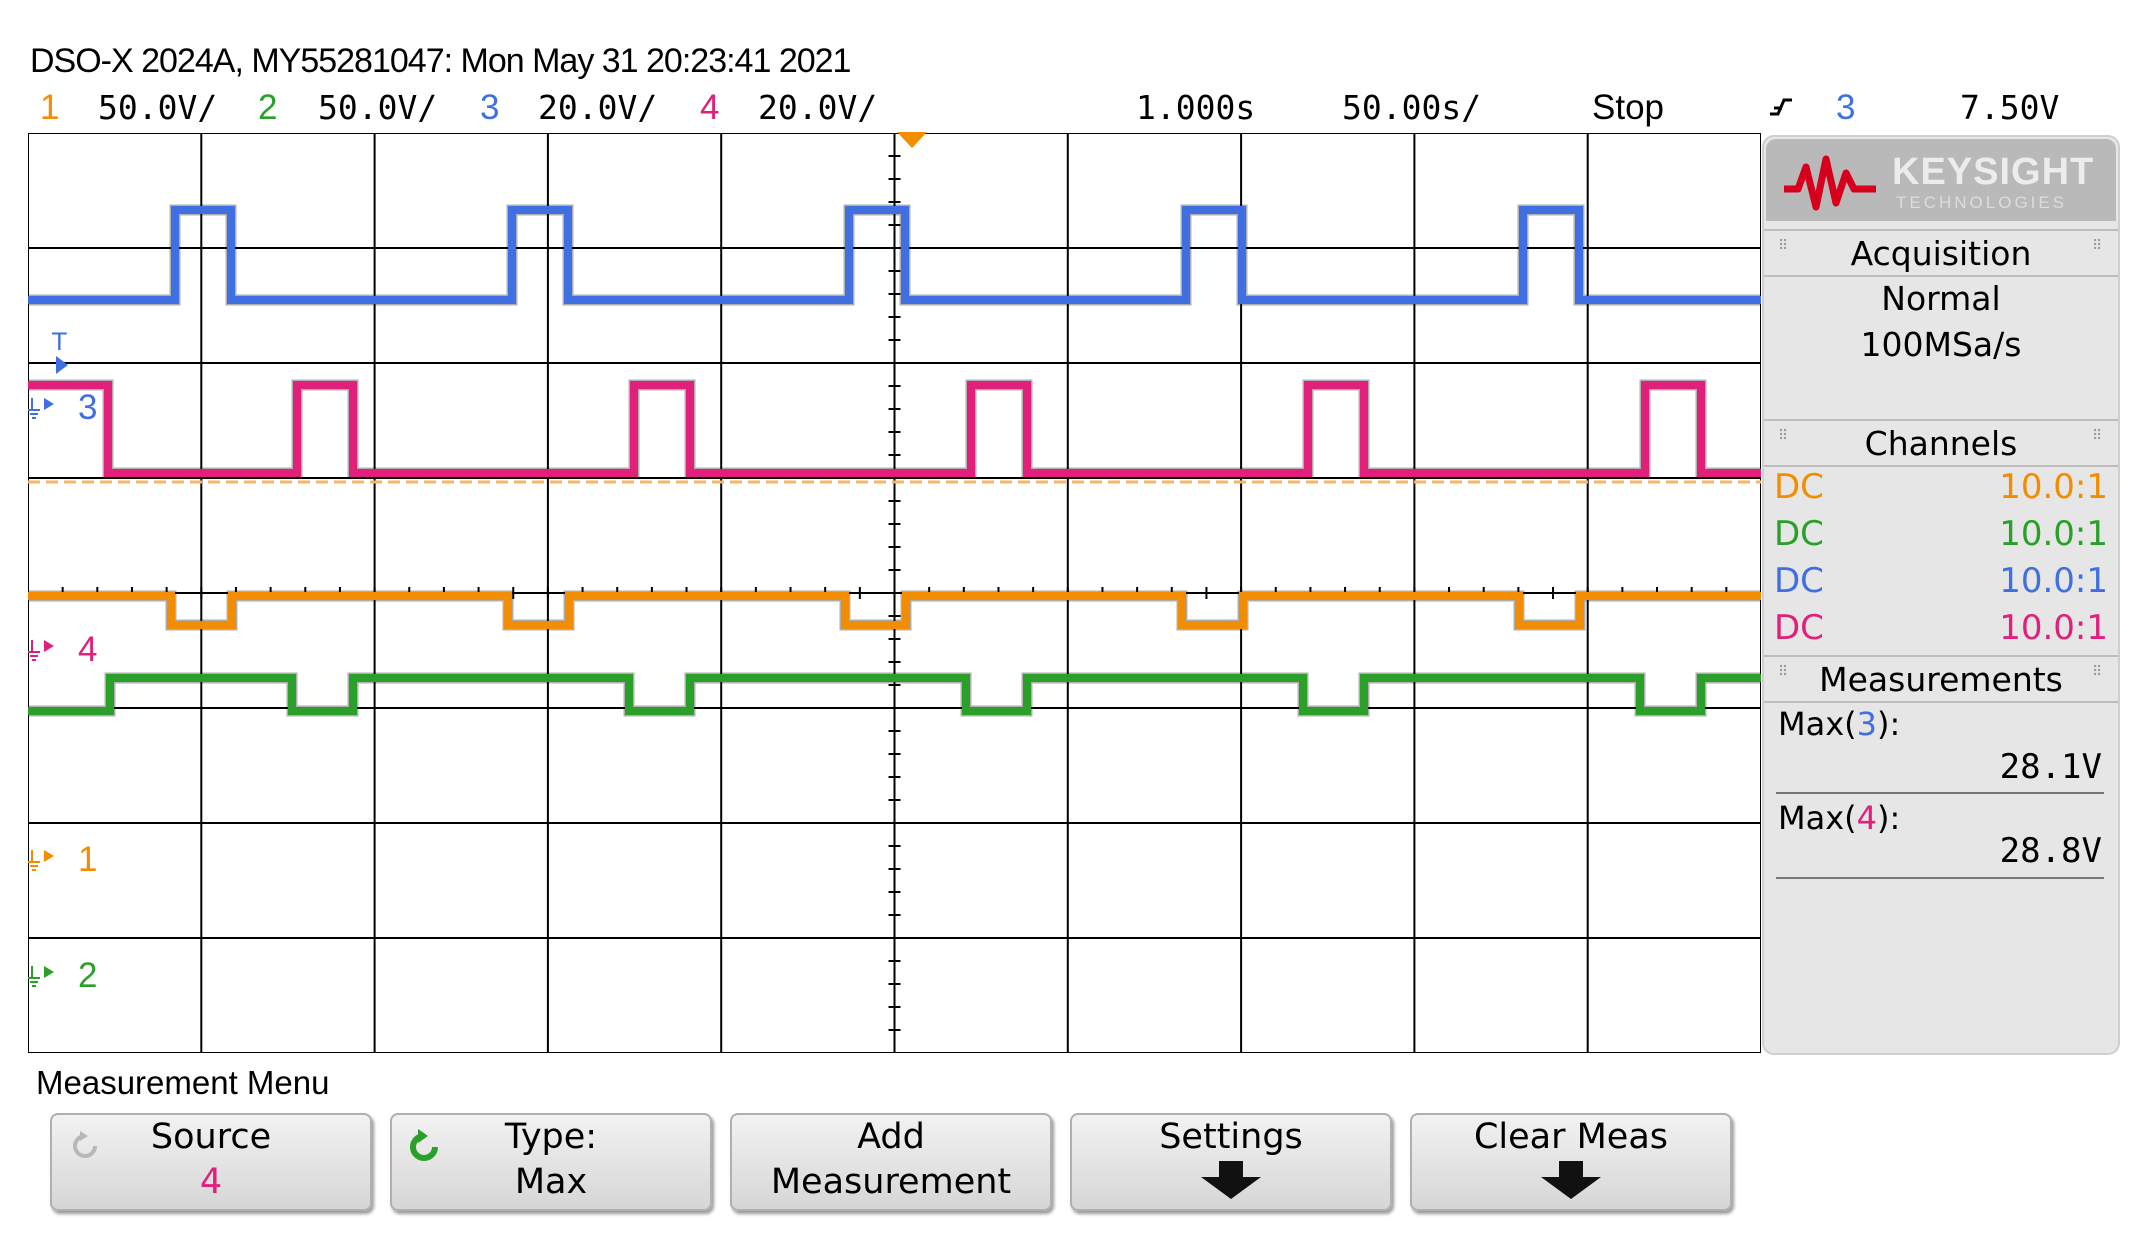  Describe the element at coordinates (2010, 107) in the screenshot. I see `trigger-level: 7.50V` at that location.